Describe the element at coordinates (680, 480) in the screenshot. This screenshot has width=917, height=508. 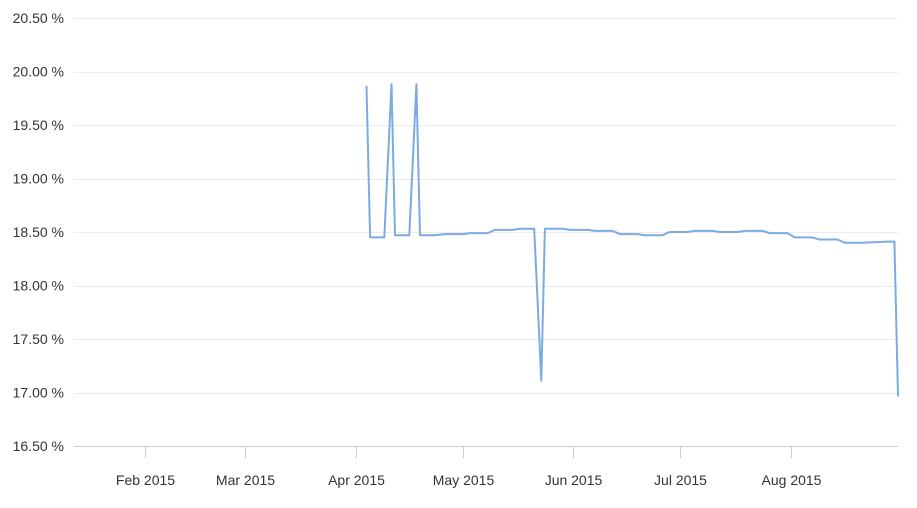
I see `x-tick-label: Jul 2015` at that location.